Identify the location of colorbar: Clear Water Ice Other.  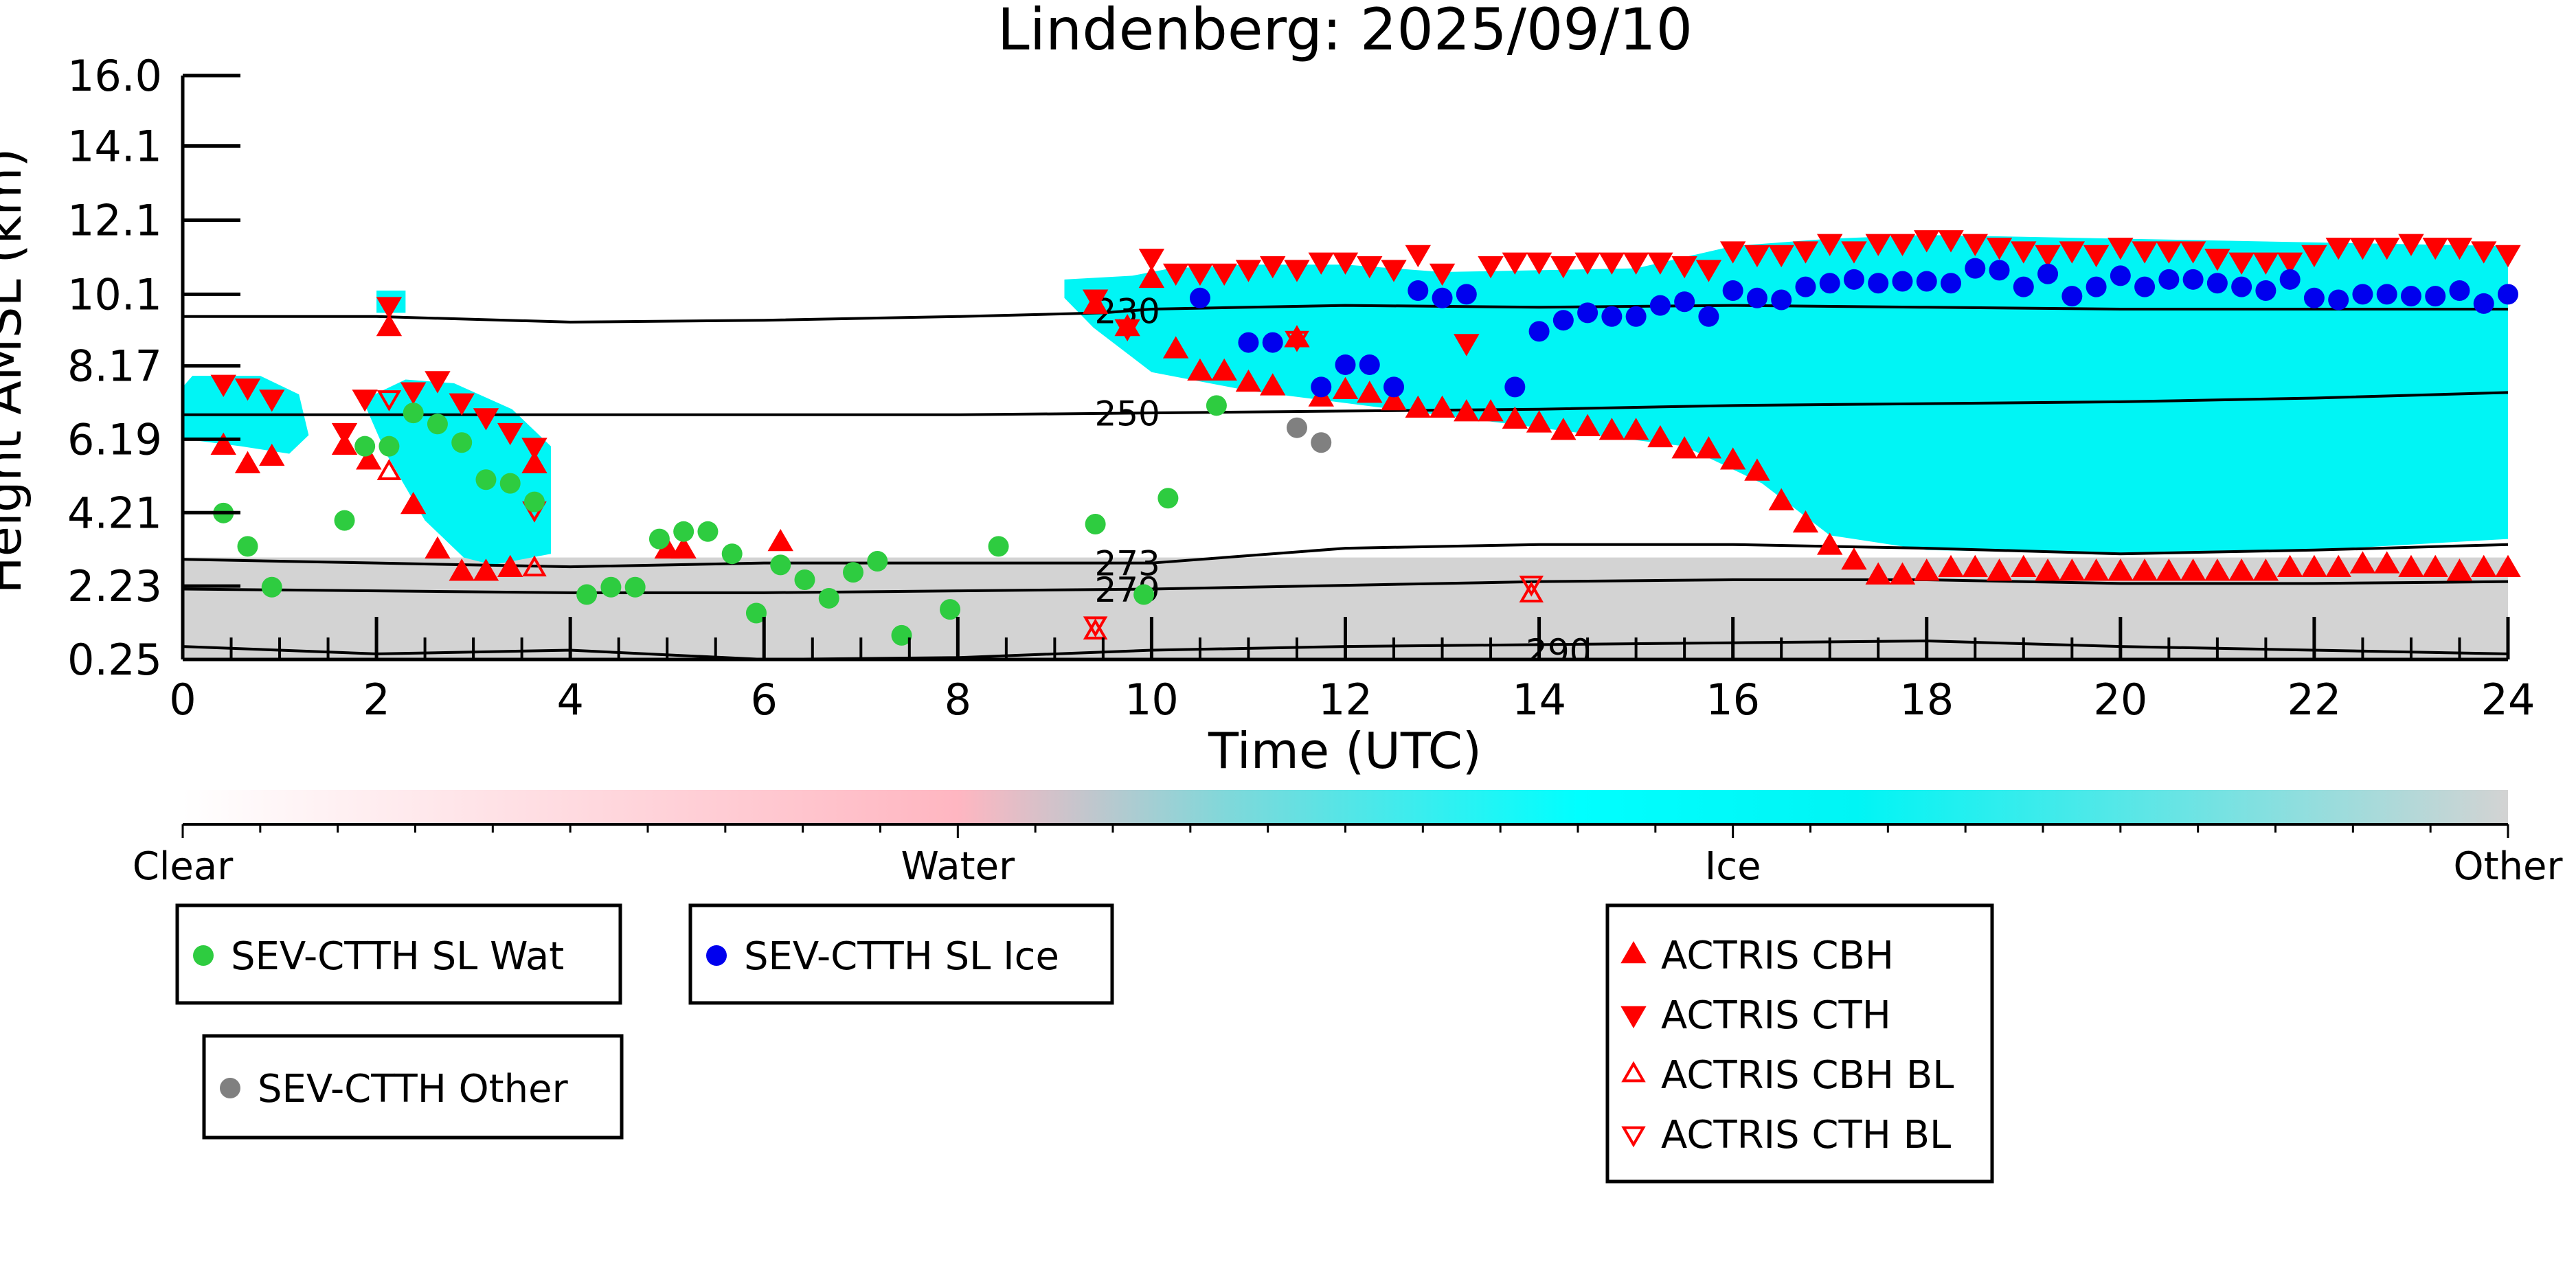
(1348, 839).